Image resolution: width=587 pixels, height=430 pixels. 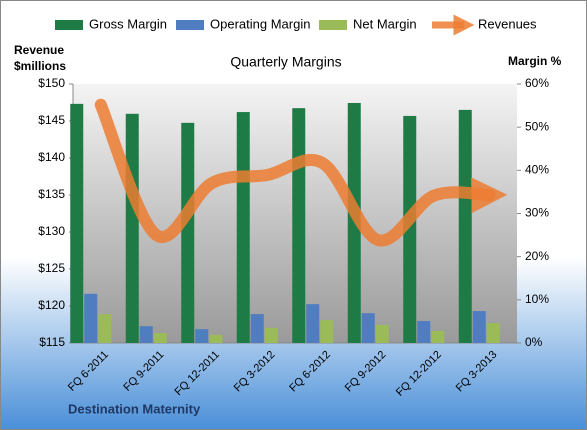 What do you see at coordinates (537, 170) in the screenshot?
I see `y2-tick-label: 40%` at bounding box center [537, 170].